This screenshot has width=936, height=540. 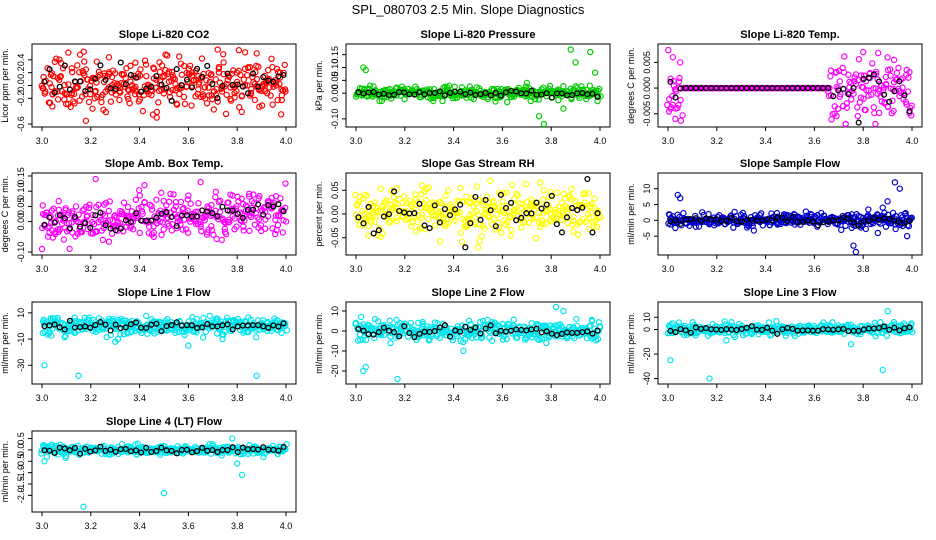 I want to click on panel-title: Slope Li-820 Pressure, so click(x=478, y=35).